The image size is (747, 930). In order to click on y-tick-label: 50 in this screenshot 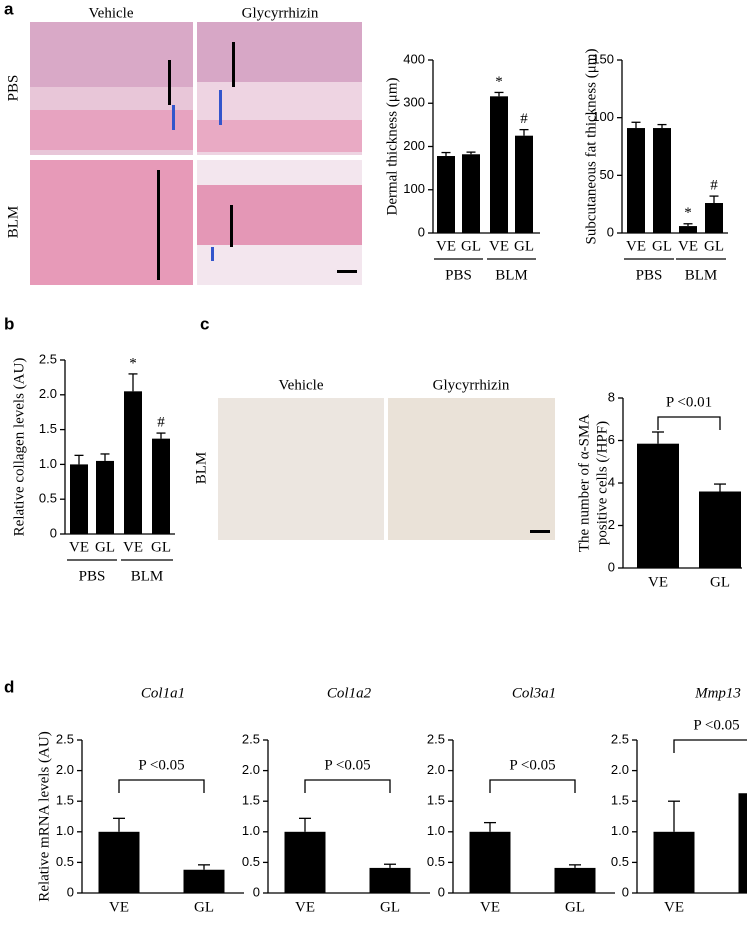, I will do `click(607, 174)`.